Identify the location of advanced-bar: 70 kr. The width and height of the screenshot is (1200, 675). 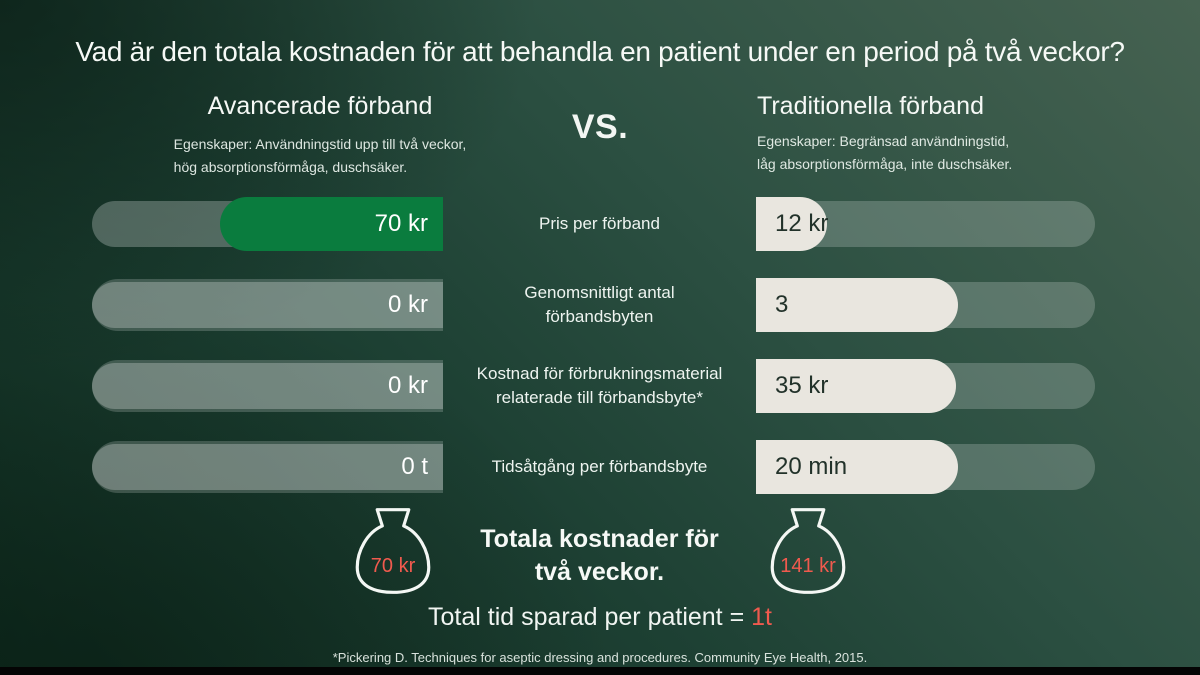
(267, 224).